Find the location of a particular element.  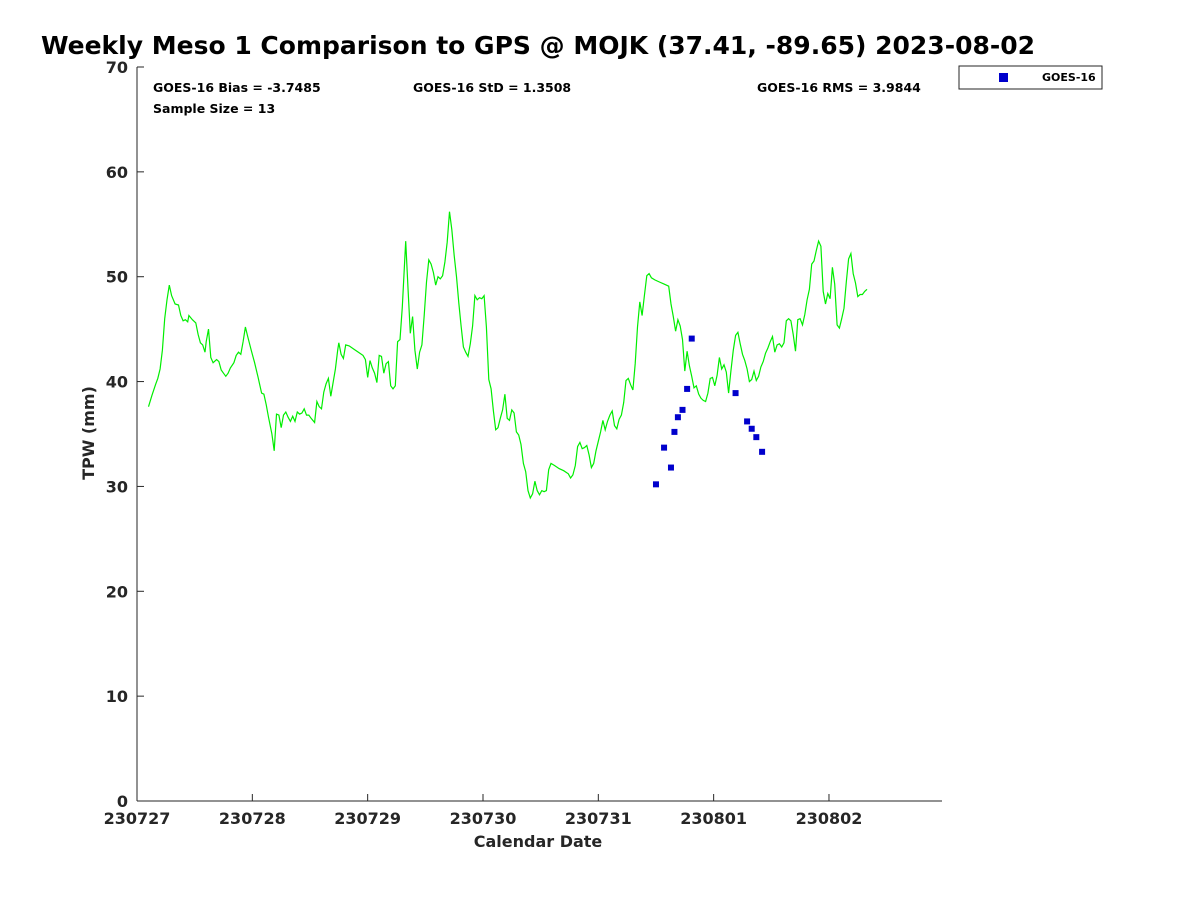

y-tick-label: 70 is located at coordinates (117, 67).